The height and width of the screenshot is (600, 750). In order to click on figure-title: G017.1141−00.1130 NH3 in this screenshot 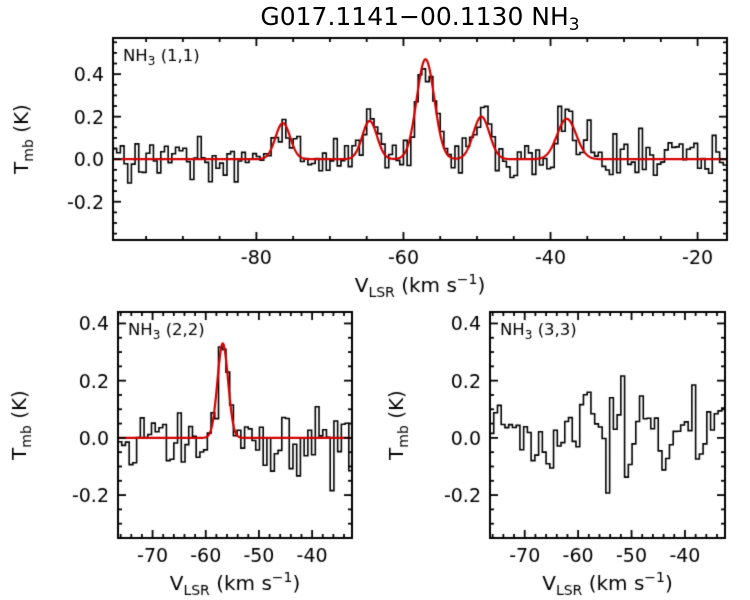, I will do `click(420, 18)`.